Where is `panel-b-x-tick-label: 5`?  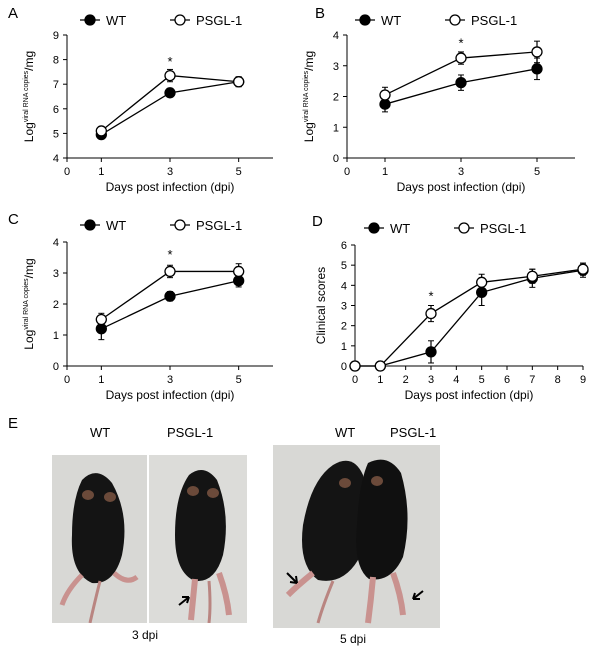
panel-b-x-tick-label: 5 is located at coordinates (537, 172).